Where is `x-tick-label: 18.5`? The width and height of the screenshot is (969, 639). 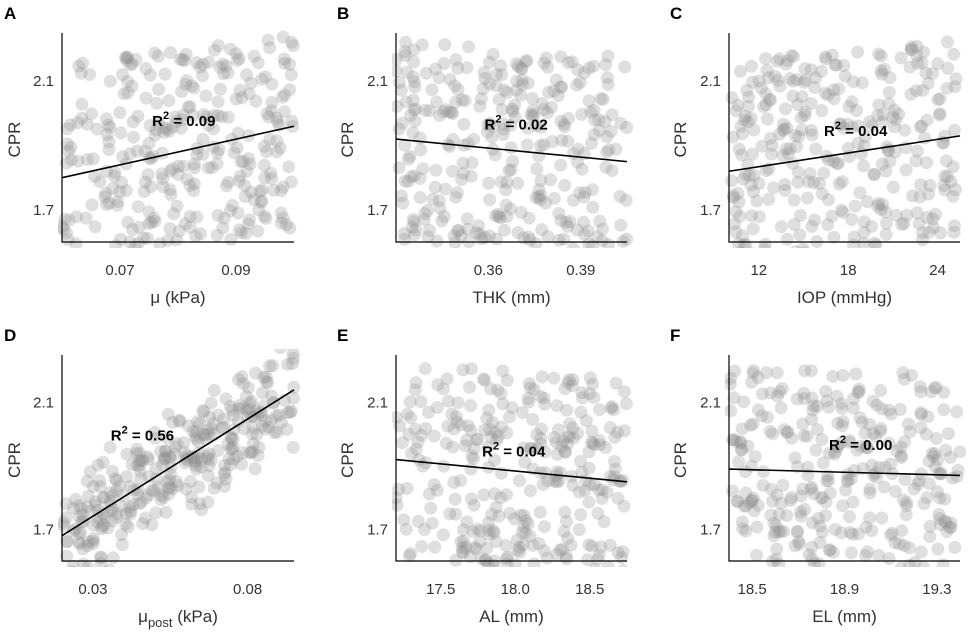
x-tick-label: 18.5 is located at coordinates (751, 589).